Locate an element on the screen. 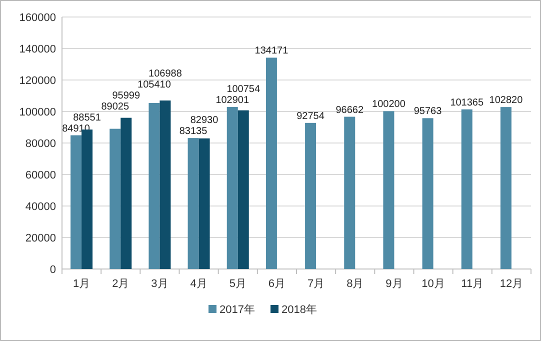 The image size is (541, 341). data-label: 100200 is located at coordinates (389, 104).